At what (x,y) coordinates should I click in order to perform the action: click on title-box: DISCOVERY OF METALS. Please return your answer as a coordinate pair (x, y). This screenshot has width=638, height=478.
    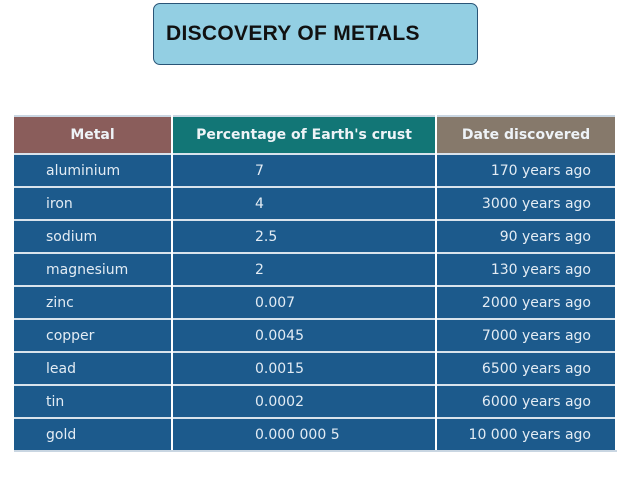
    Looking at the image, I should click on (315, 34).